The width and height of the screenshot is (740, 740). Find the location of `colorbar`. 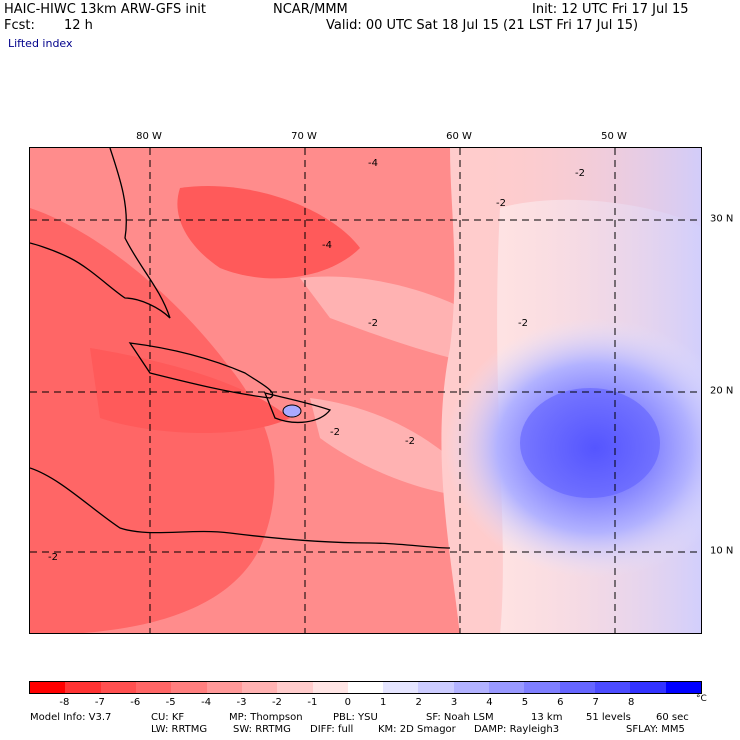

colorbar is located at coordinates (365, 687).